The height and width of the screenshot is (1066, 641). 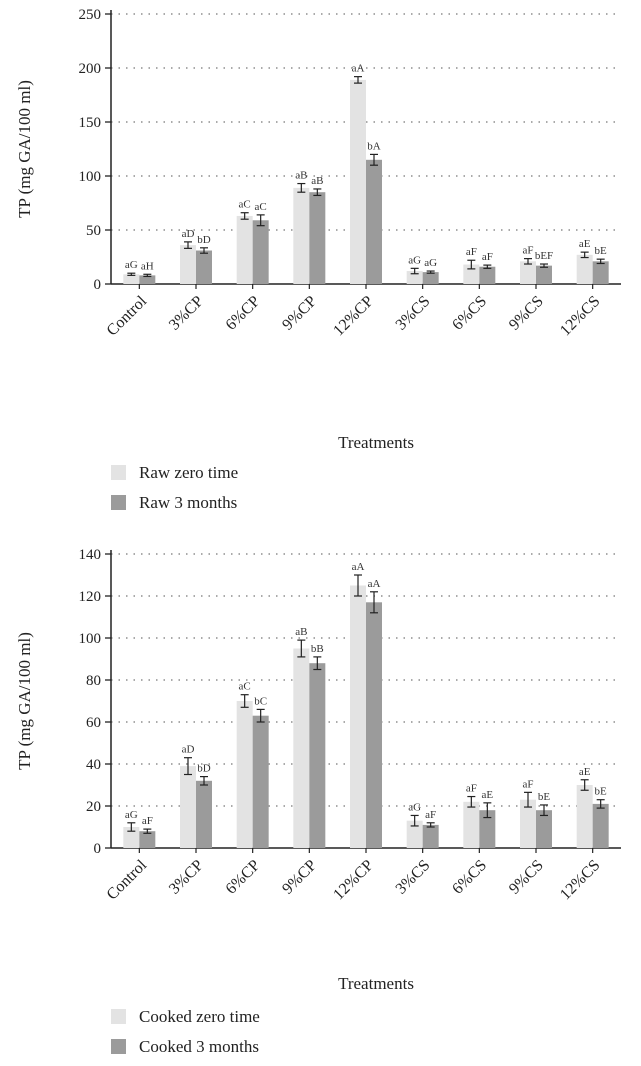 I want to click on significance-label: aH, so click(x=147, y=266).